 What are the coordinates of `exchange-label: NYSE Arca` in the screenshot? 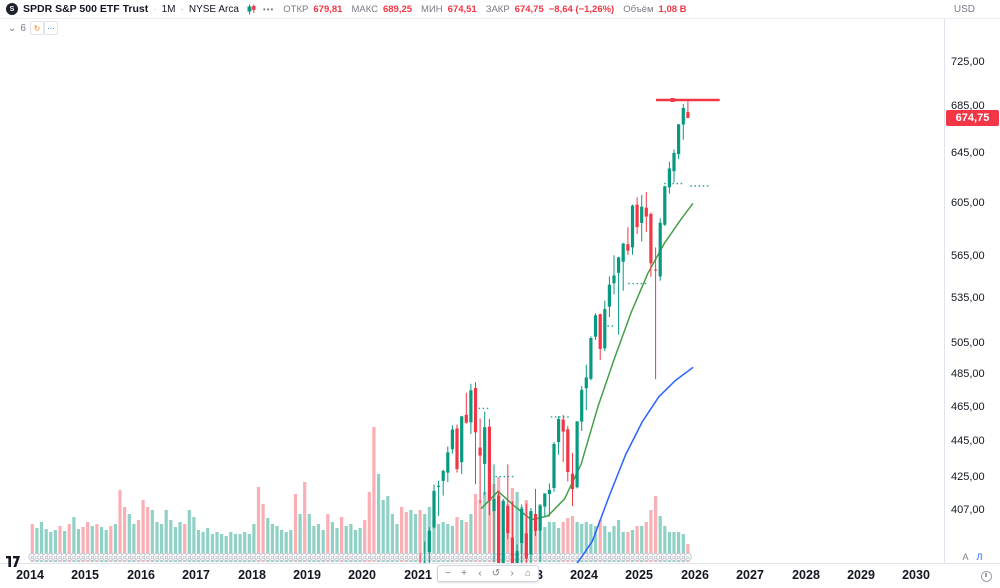 It's located at (213, 9).